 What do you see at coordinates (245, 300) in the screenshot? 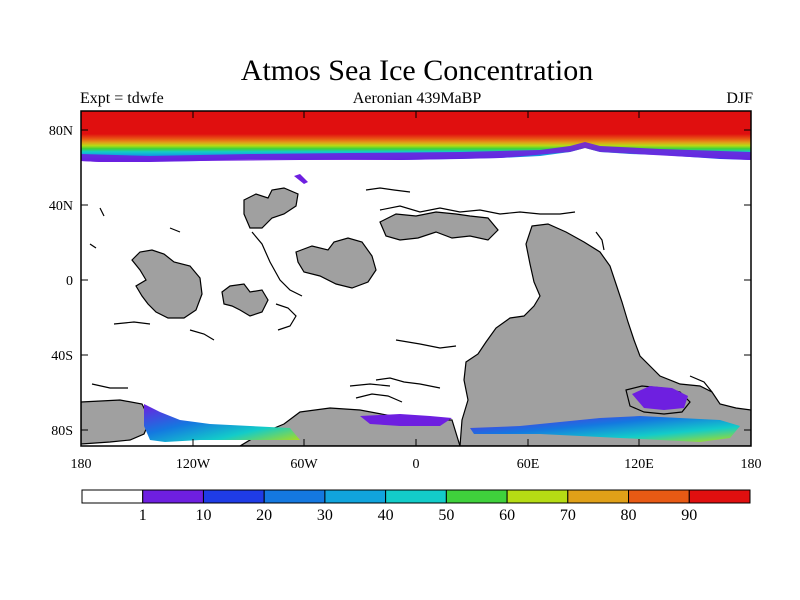
I see `landmass-west-small` at bounding box center [245, 300].